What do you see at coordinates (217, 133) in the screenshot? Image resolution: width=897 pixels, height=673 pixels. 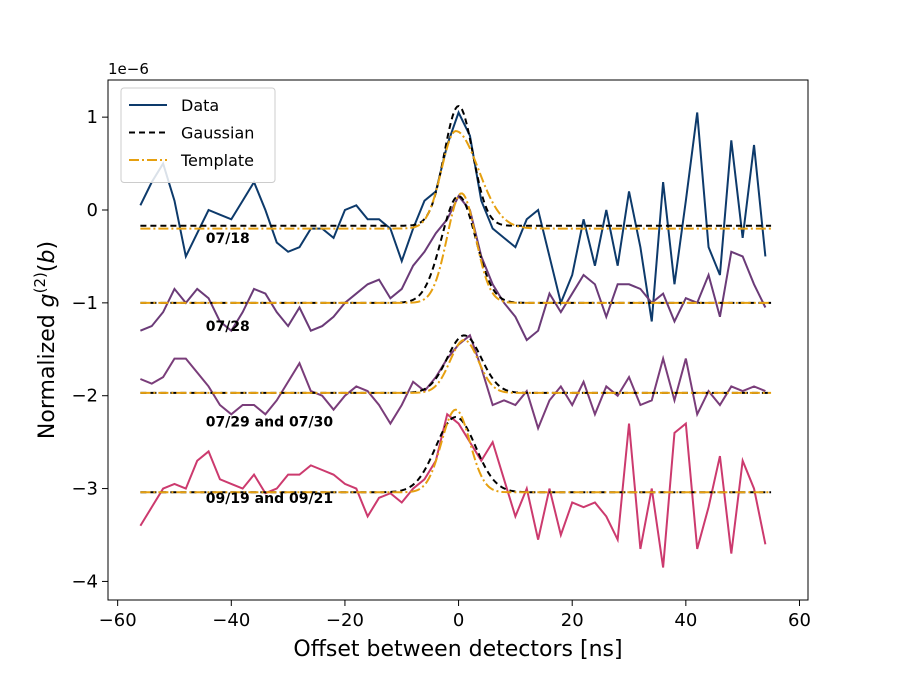 I see `legend-label: Gaussian` at bounding box center [217, 133].